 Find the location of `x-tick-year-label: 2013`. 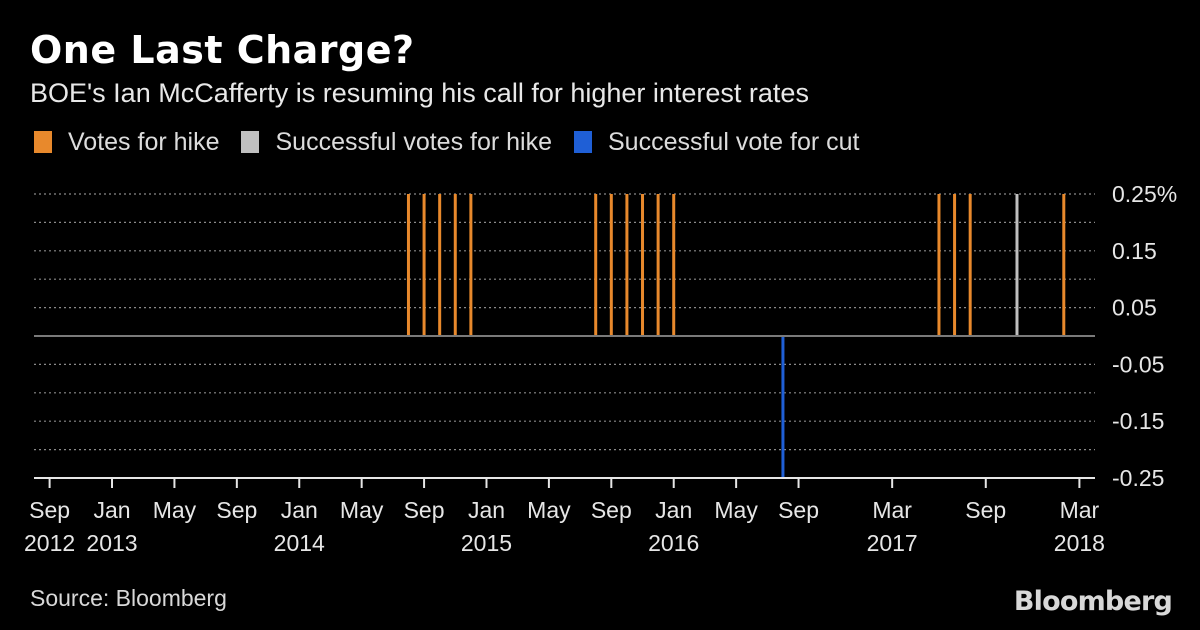

x-tick-year-label: 2013 is located at coordinates (111, 543).